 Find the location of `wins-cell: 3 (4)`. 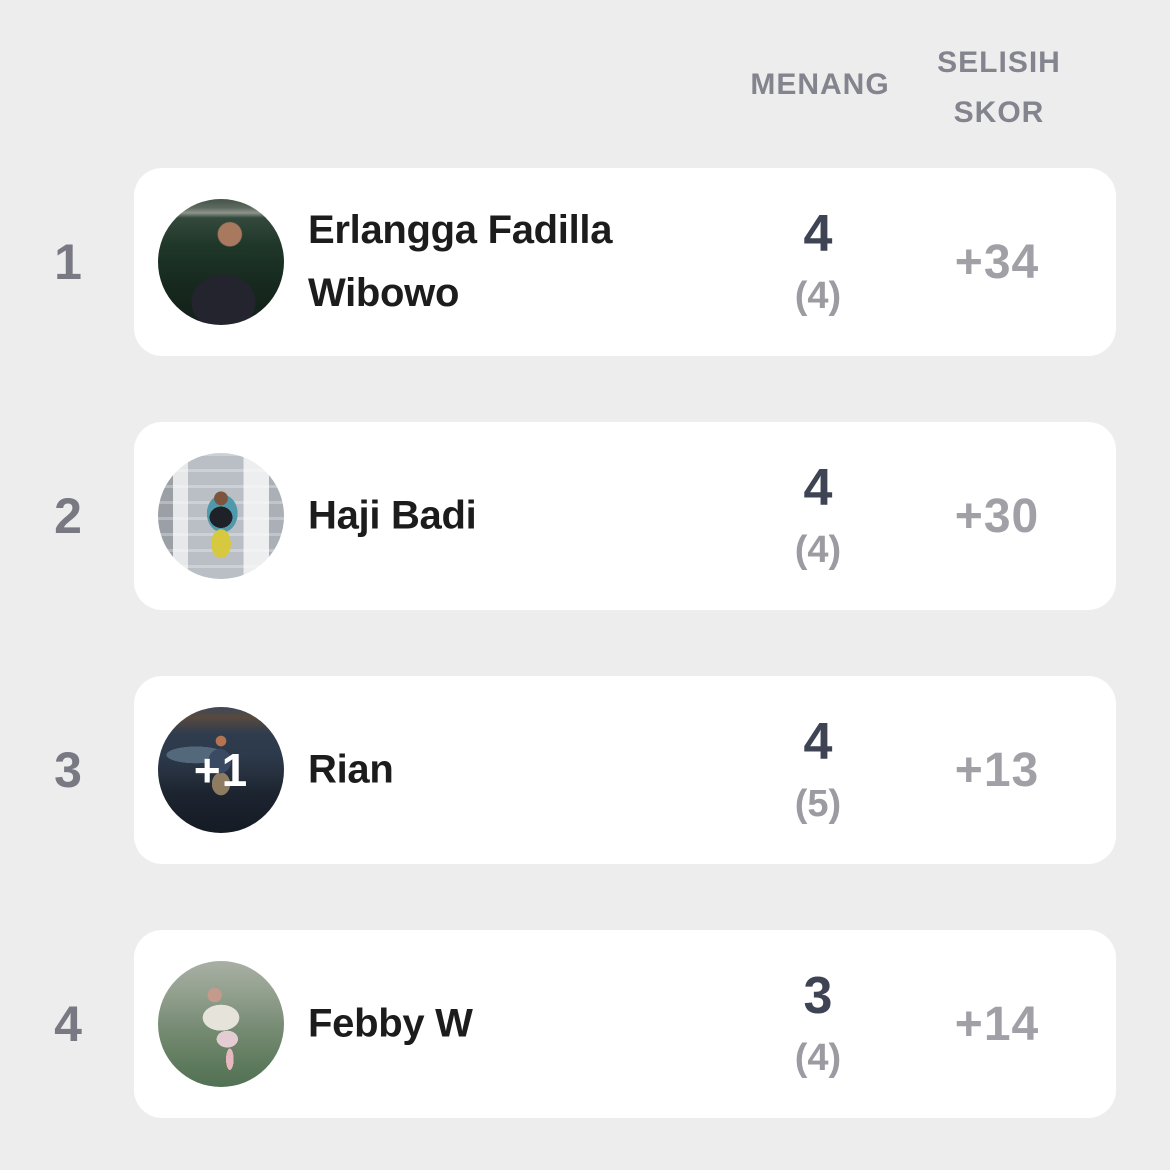

wins-cell: 3 (4) is located at coordinates (818, 1024).